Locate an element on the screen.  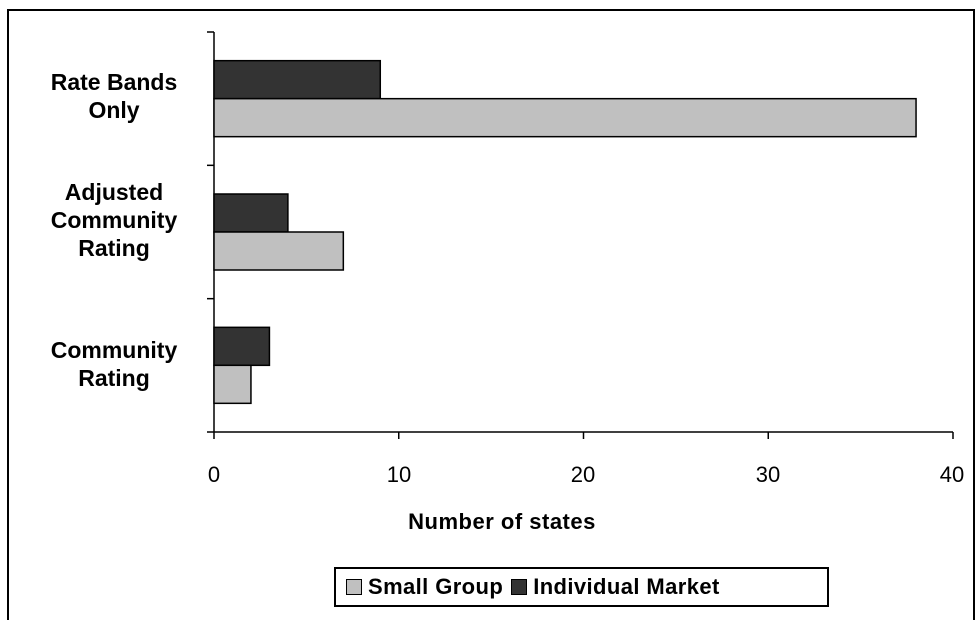
x-tick-label: 20 is located at coordinates (583, 474).